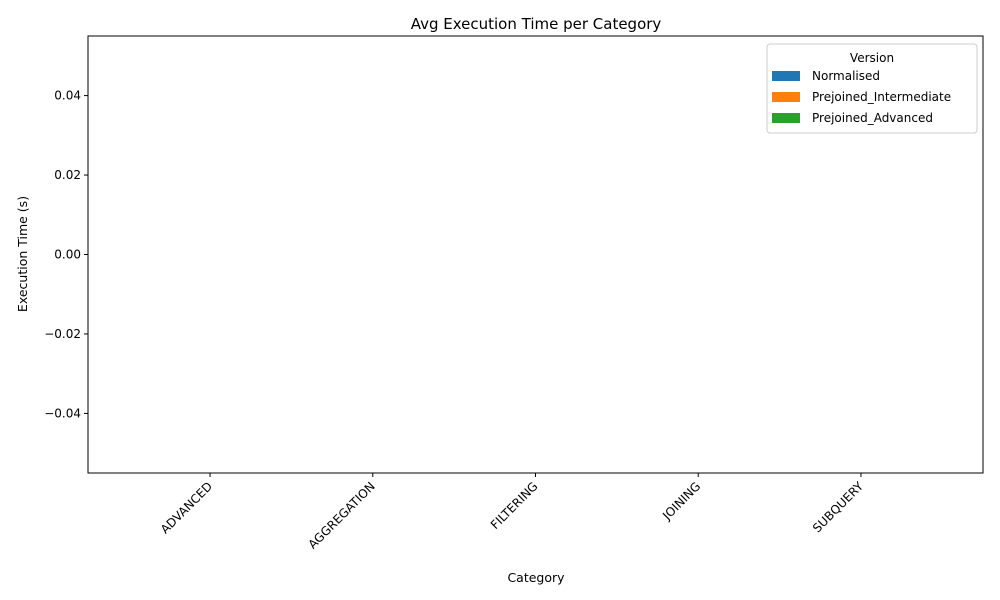 The height and width of the screenshot is (600, 1000). I want to click on legend-entry-label: Normalised, so click(846, 76).